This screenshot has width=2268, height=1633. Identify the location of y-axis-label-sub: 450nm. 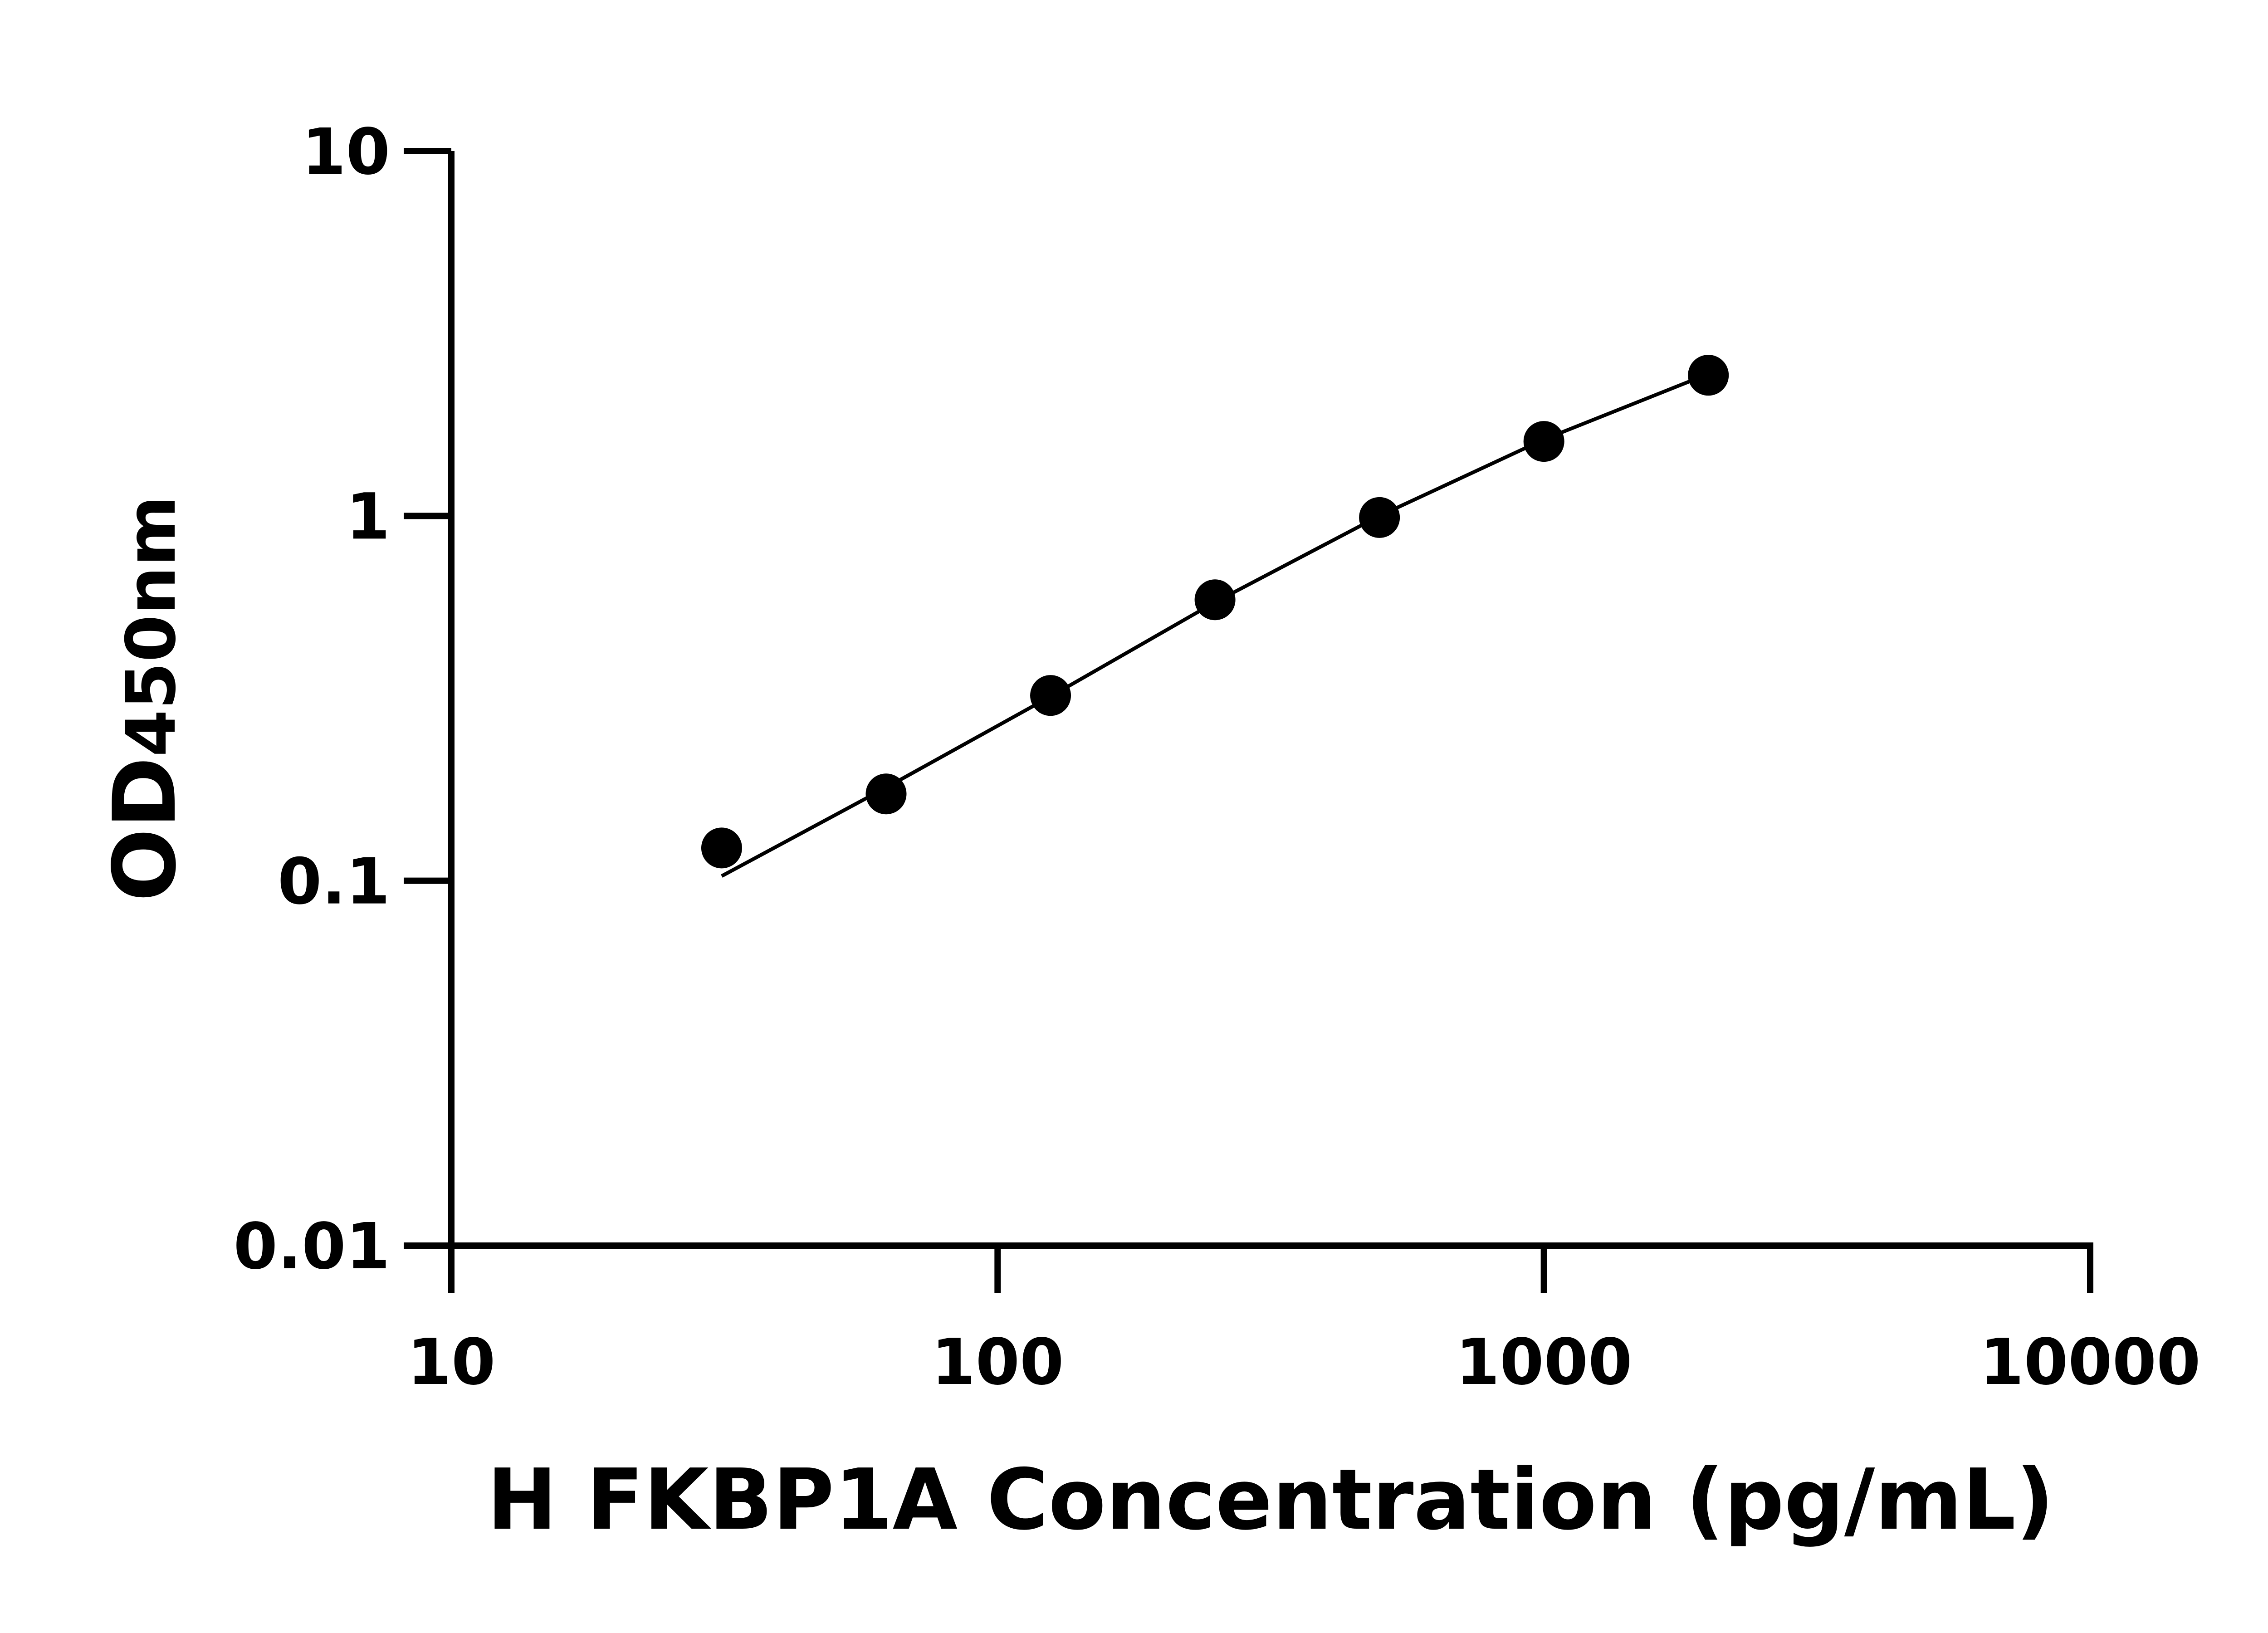
(151, 626).